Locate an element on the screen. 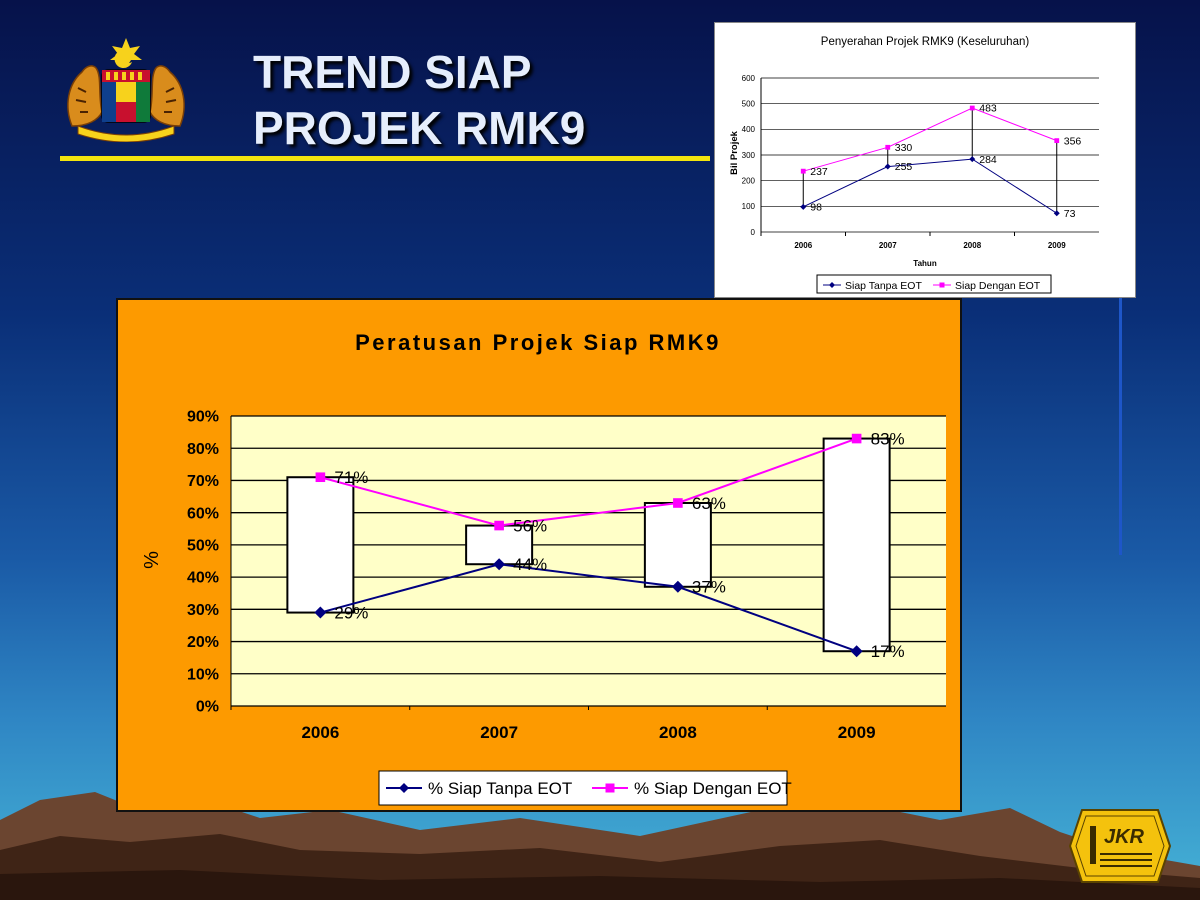 Image resolution: width=1200 pixels, height=900 pixels. chart-data-labels: 98 255 284 73 237 330 483 356 is located at coordinates (945, 161).